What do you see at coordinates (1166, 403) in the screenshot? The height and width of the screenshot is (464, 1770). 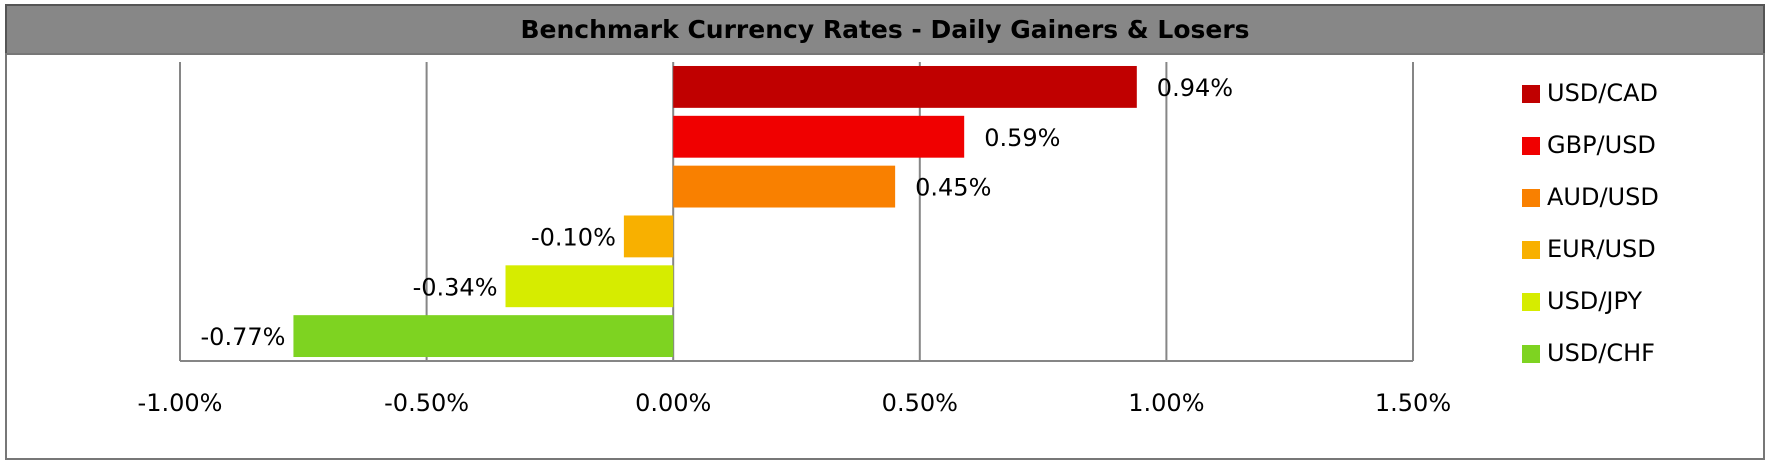 I see `x-tick-label: 1.00%` at bounding box center [1166, 403].